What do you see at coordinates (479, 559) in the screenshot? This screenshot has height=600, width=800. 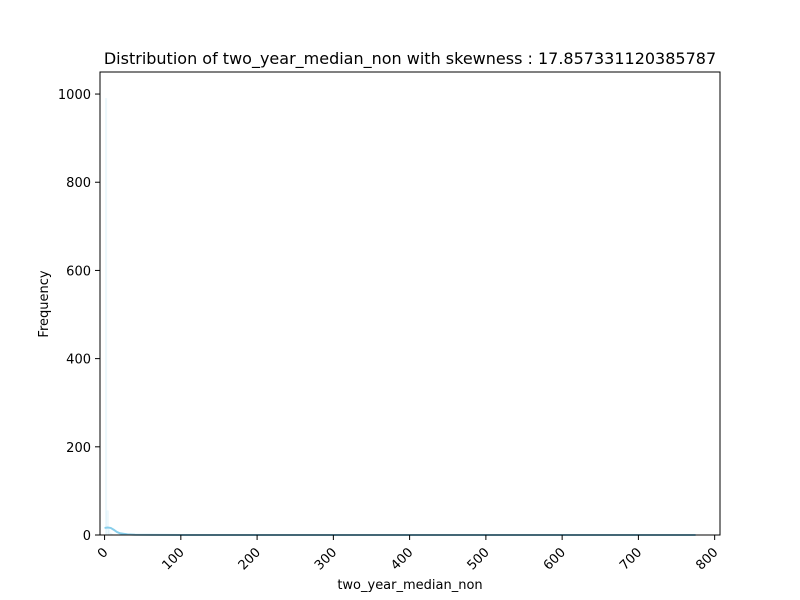 I see `x-tick-label: 500` at bounding box center [479, 559].